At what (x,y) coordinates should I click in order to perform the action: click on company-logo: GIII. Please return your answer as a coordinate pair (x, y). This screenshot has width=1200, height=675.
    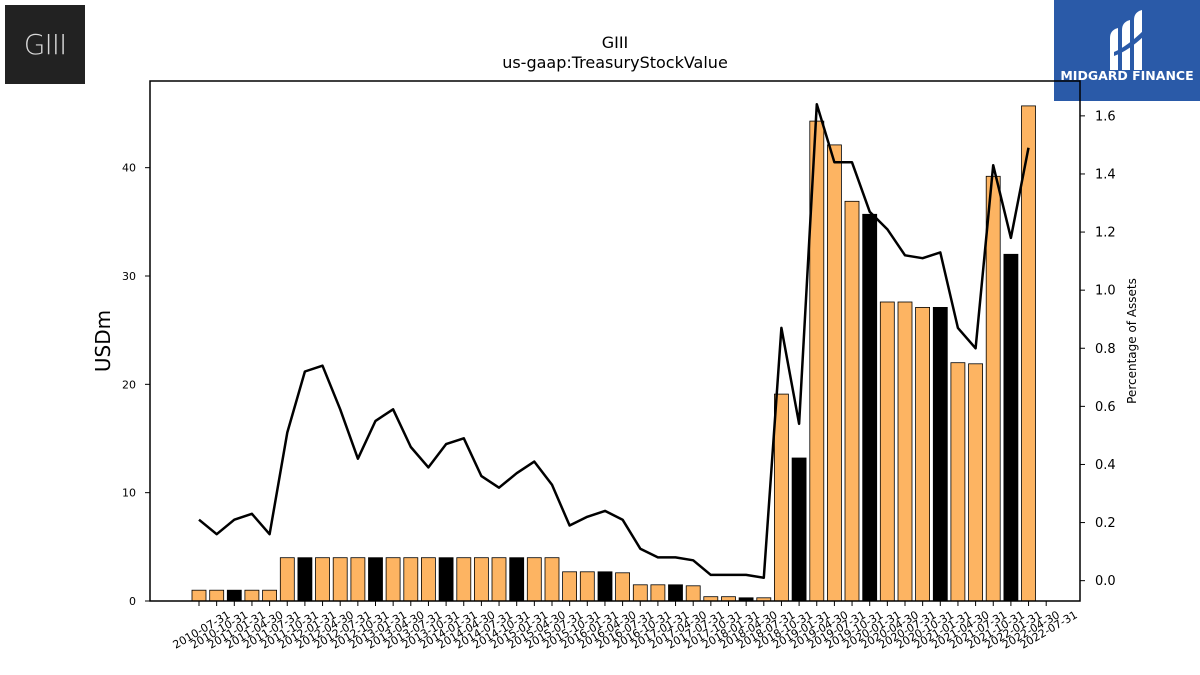
    Looking at the image, I should click on (45, 44).